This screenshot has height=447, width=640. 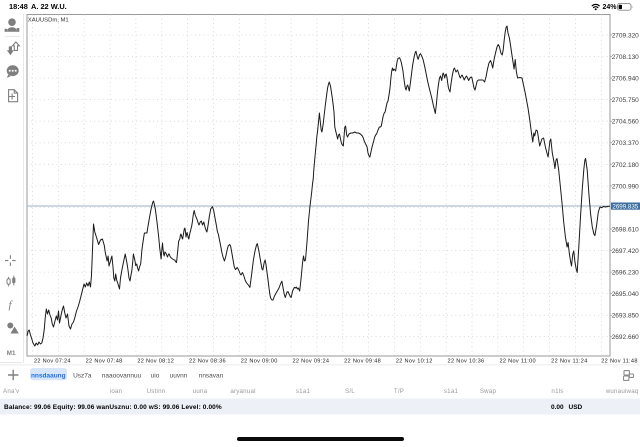 What do you see at coordinates (488, 391) in the screenshot?
I see `svg-text: Swap` at bounding box center [488, 391].